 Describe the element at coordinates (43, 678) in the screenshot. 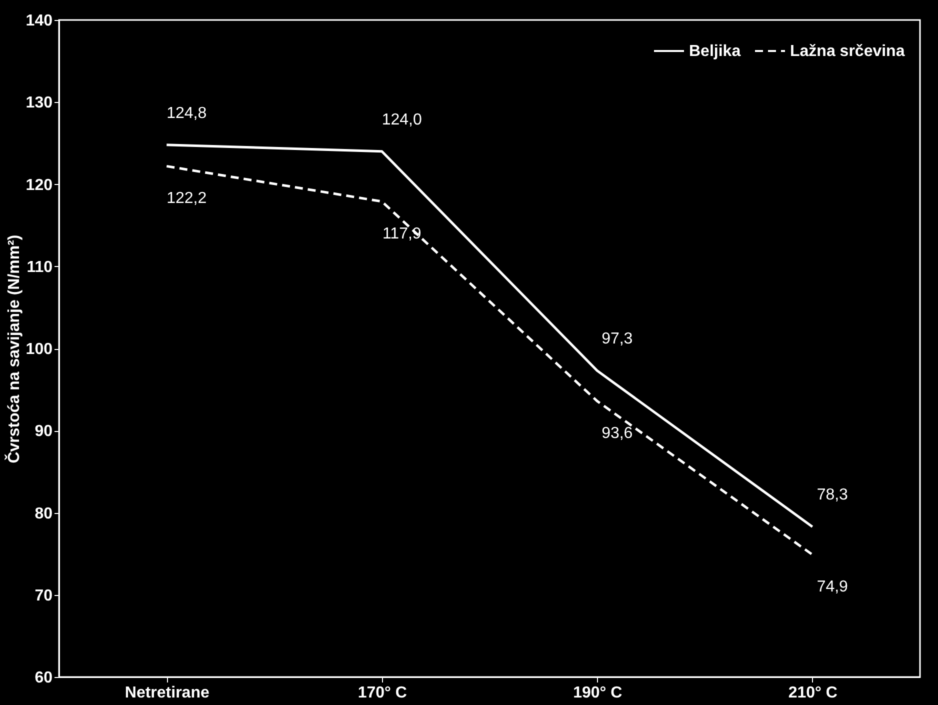

I see `y-tick-label: 60` at that location.